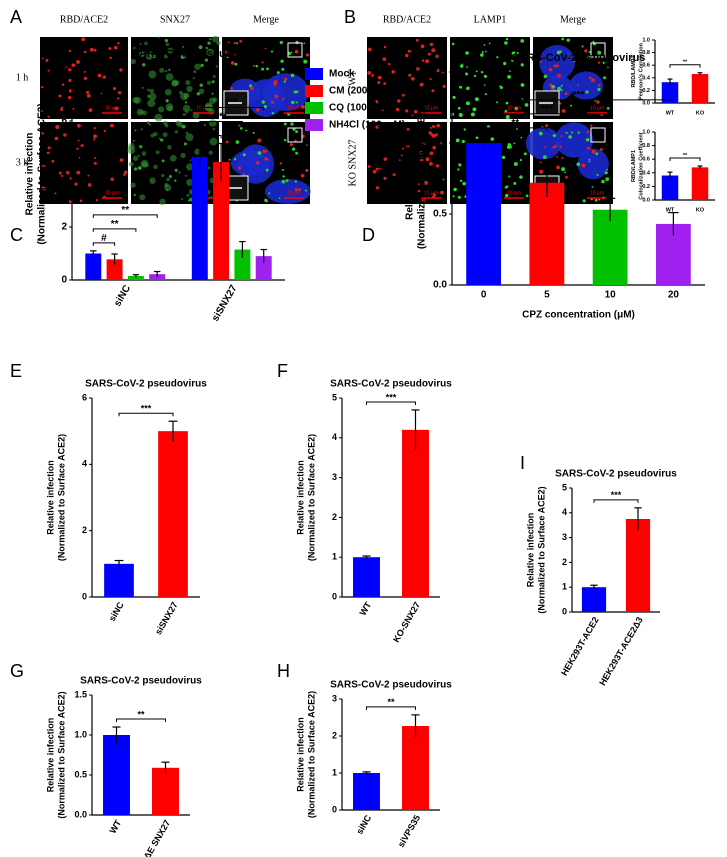  What do you see at coordinates (42, 173) in the screenshot?
I see `y-axis-label: (Normalized to Surface ACE2)` at bounding box center [42, 173].